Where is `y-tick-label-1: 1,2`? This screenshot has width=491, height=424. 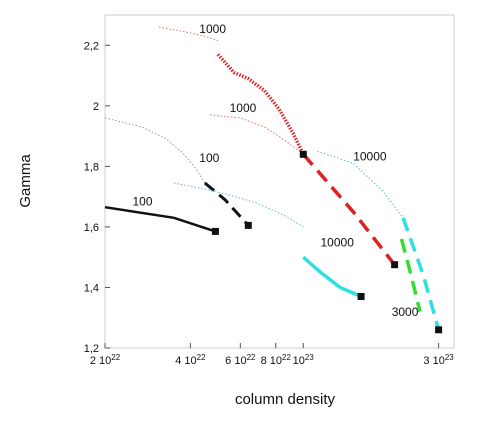 y-tick-label-1: 1,2 is located at coordinates (91, 349).